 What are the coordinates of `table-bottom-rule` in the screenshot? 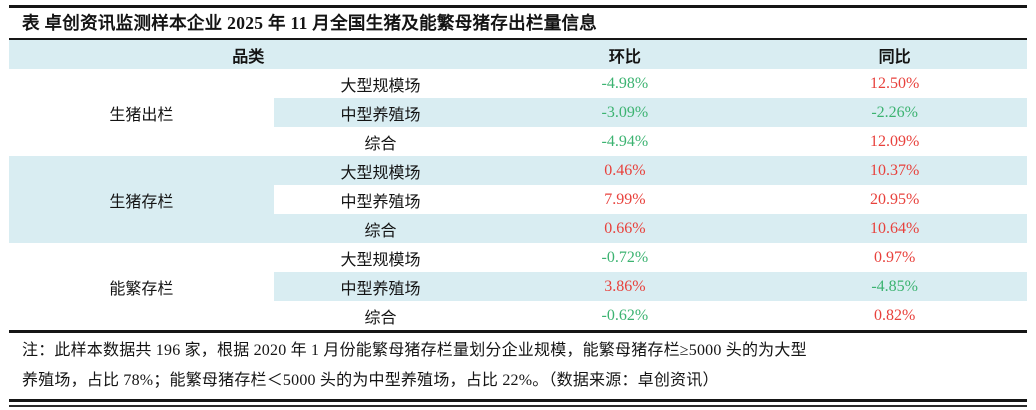 It's located at (518, 331).